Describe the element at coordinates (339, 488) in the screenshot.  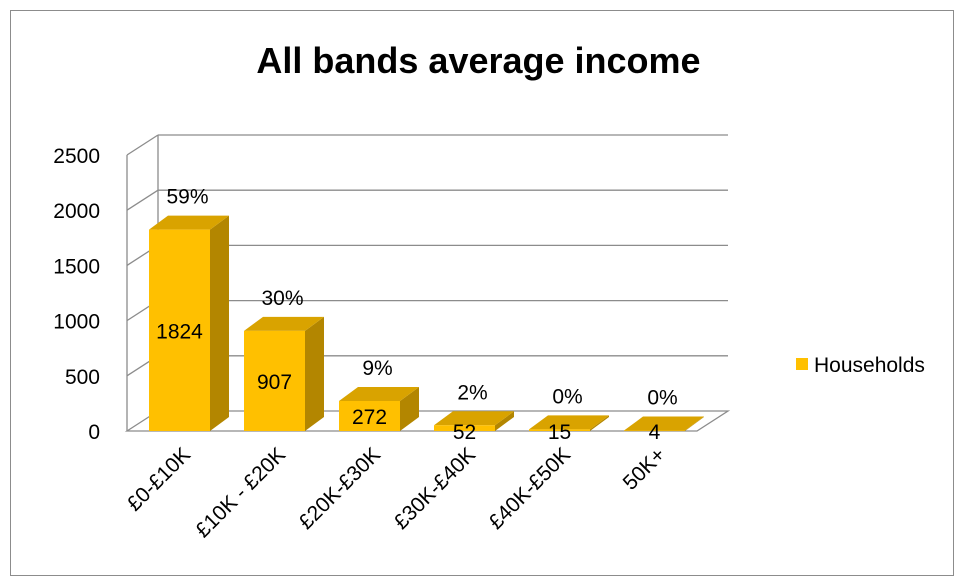
I see `x-tick-label: £20K-£30K` at that location.